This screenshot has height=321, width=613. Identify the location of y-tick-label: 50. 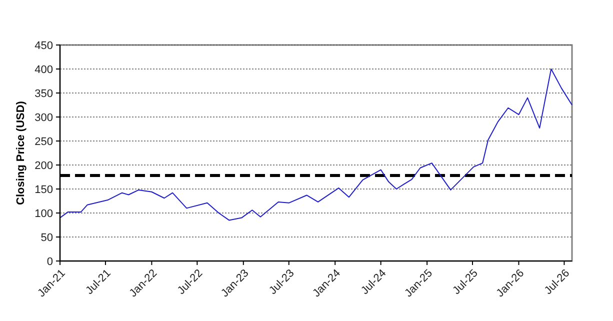
(46, 238).